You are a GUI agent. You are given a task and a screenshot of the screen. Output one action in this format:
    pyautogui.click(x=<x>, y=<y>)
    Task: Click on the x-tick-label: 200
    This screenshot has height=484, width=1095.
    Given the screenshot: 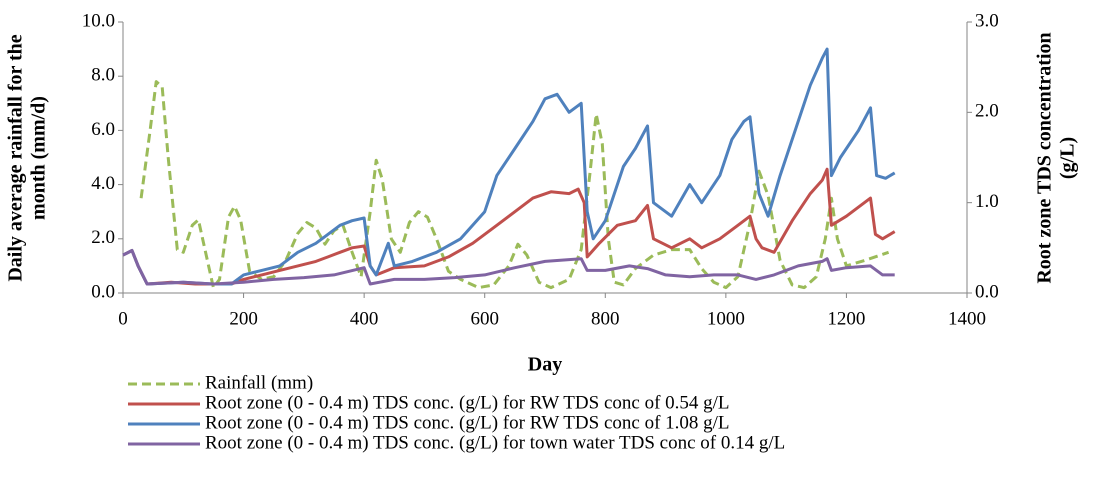 What is the action you would take?
    pyautogui.click(x=243, y=318)
    